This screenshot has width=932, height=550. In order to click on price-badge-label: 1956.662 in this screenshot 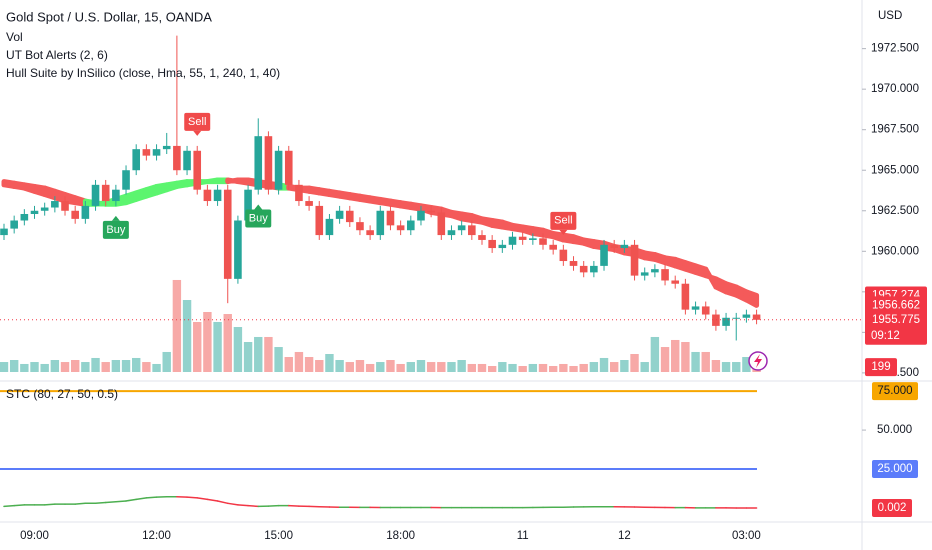, I will do `click(896, 305)`.